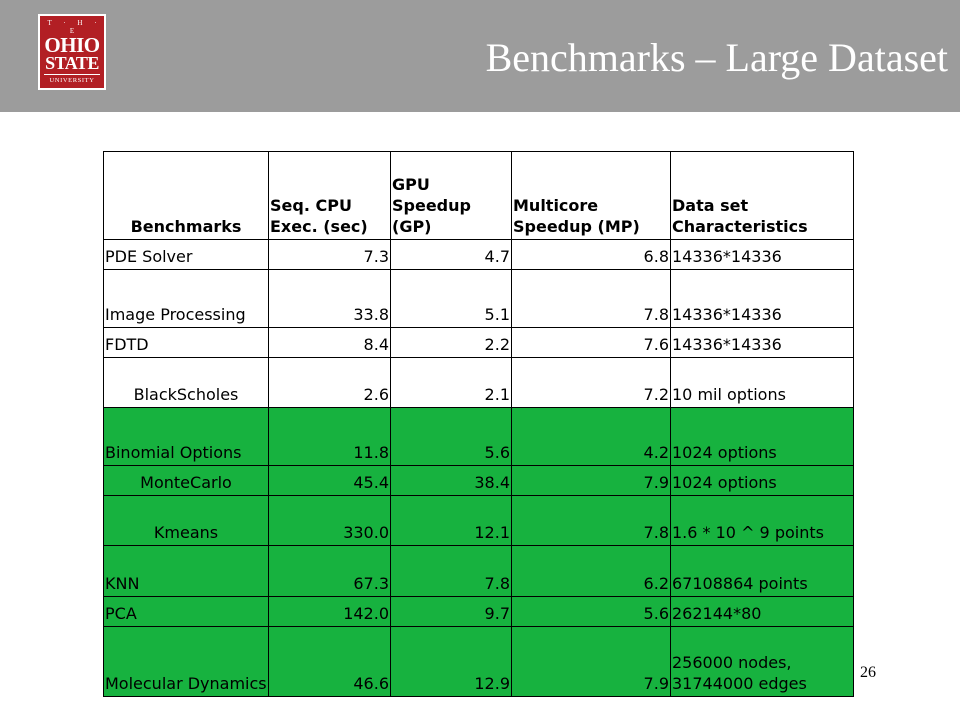 Image resolution: width=960 pixels, height=720 pixels. Describe the element at coordinates (591, 611) in the screenshot. I see `multicore-speedup-cell: 5.6` at that location.